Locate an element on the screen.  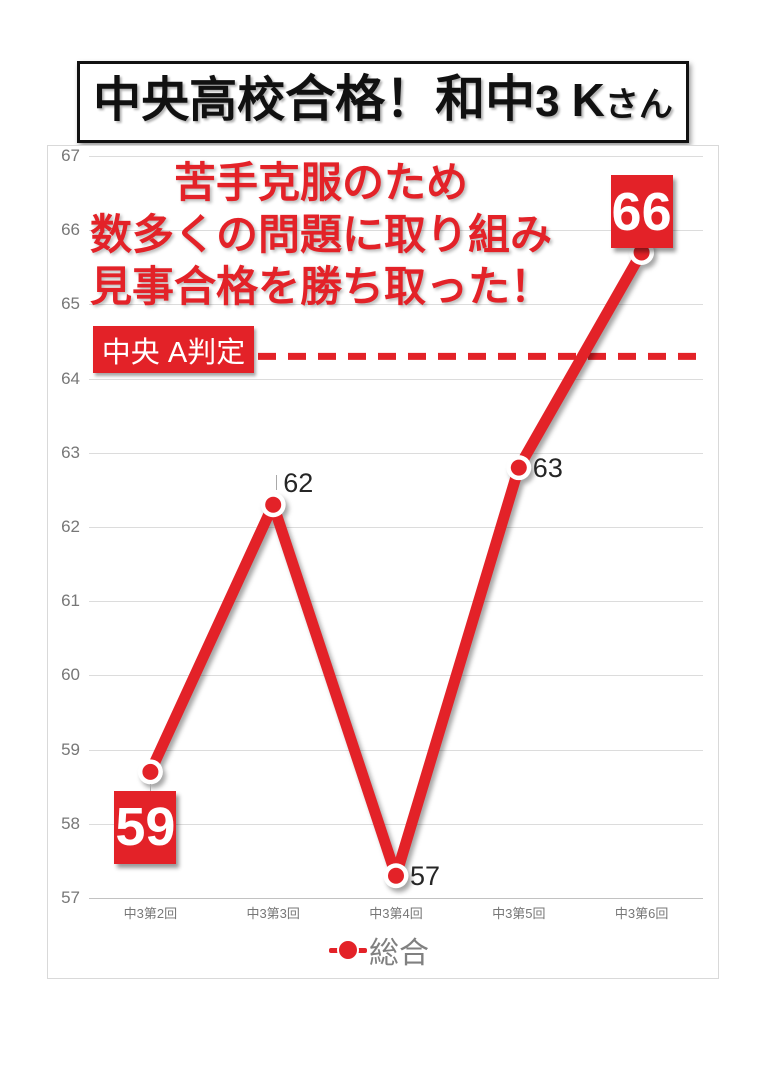
y-tick-label: 58 is located at coordinates (70, 823).